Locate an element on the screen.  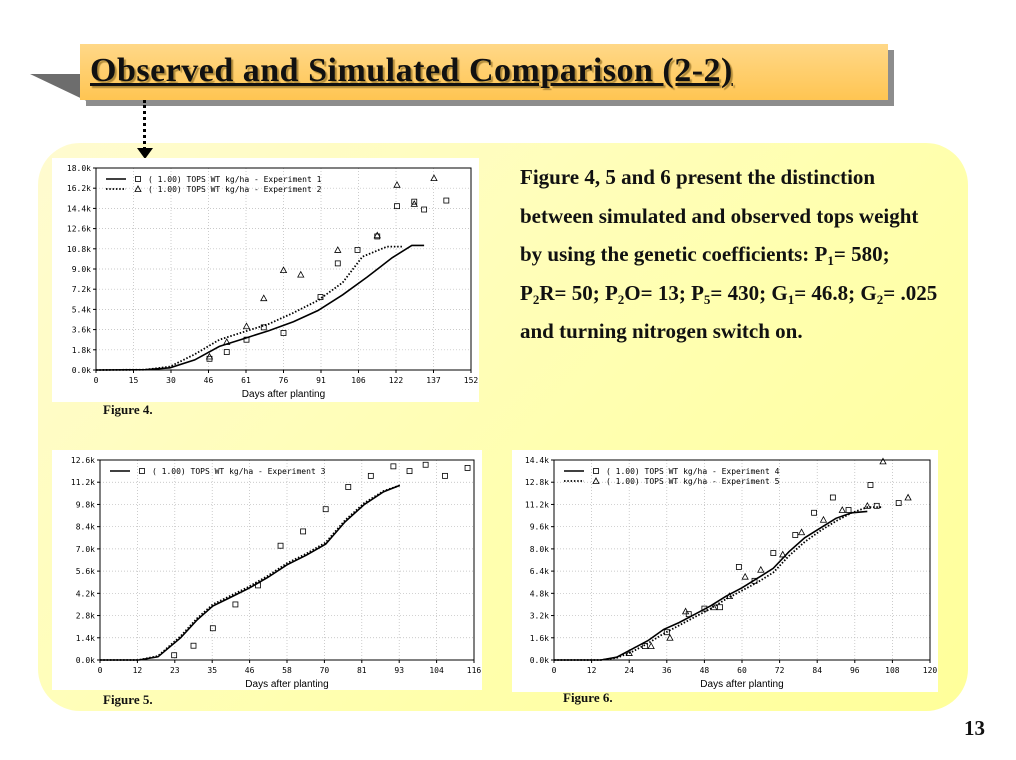
y-tick-label: 7.2k is located at coordinates (81, 289).